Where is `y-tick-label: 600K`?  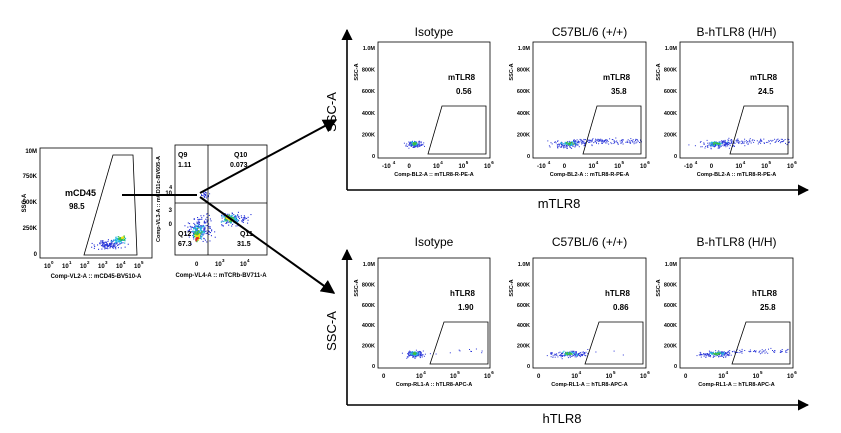
y-tick-label: 600K is located at coordinates (670, 306).